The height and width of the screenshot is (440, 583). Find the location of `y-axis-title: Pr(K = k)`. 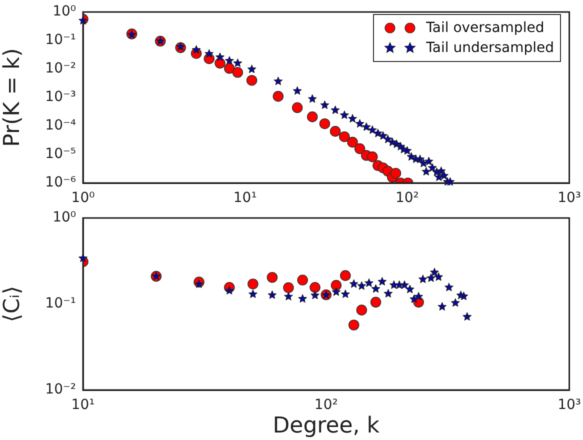

y-axis-title: Pr(K = k) is located at coordinates (12, 97).